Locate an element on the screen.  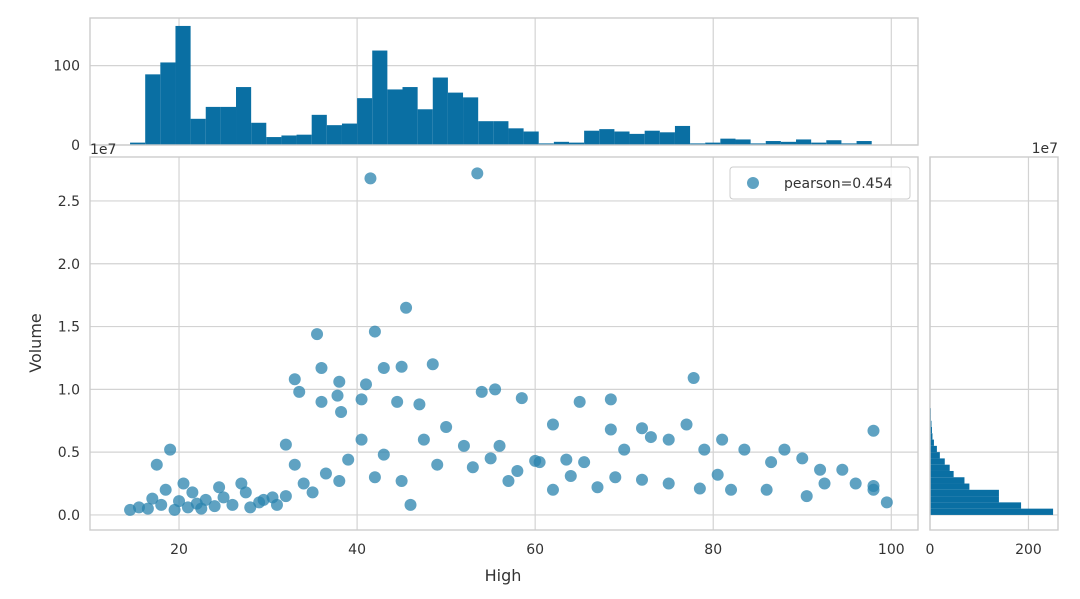
y-tick-labels: 0.00.51.01.52.02.5 is located at coordinates (69, 359).